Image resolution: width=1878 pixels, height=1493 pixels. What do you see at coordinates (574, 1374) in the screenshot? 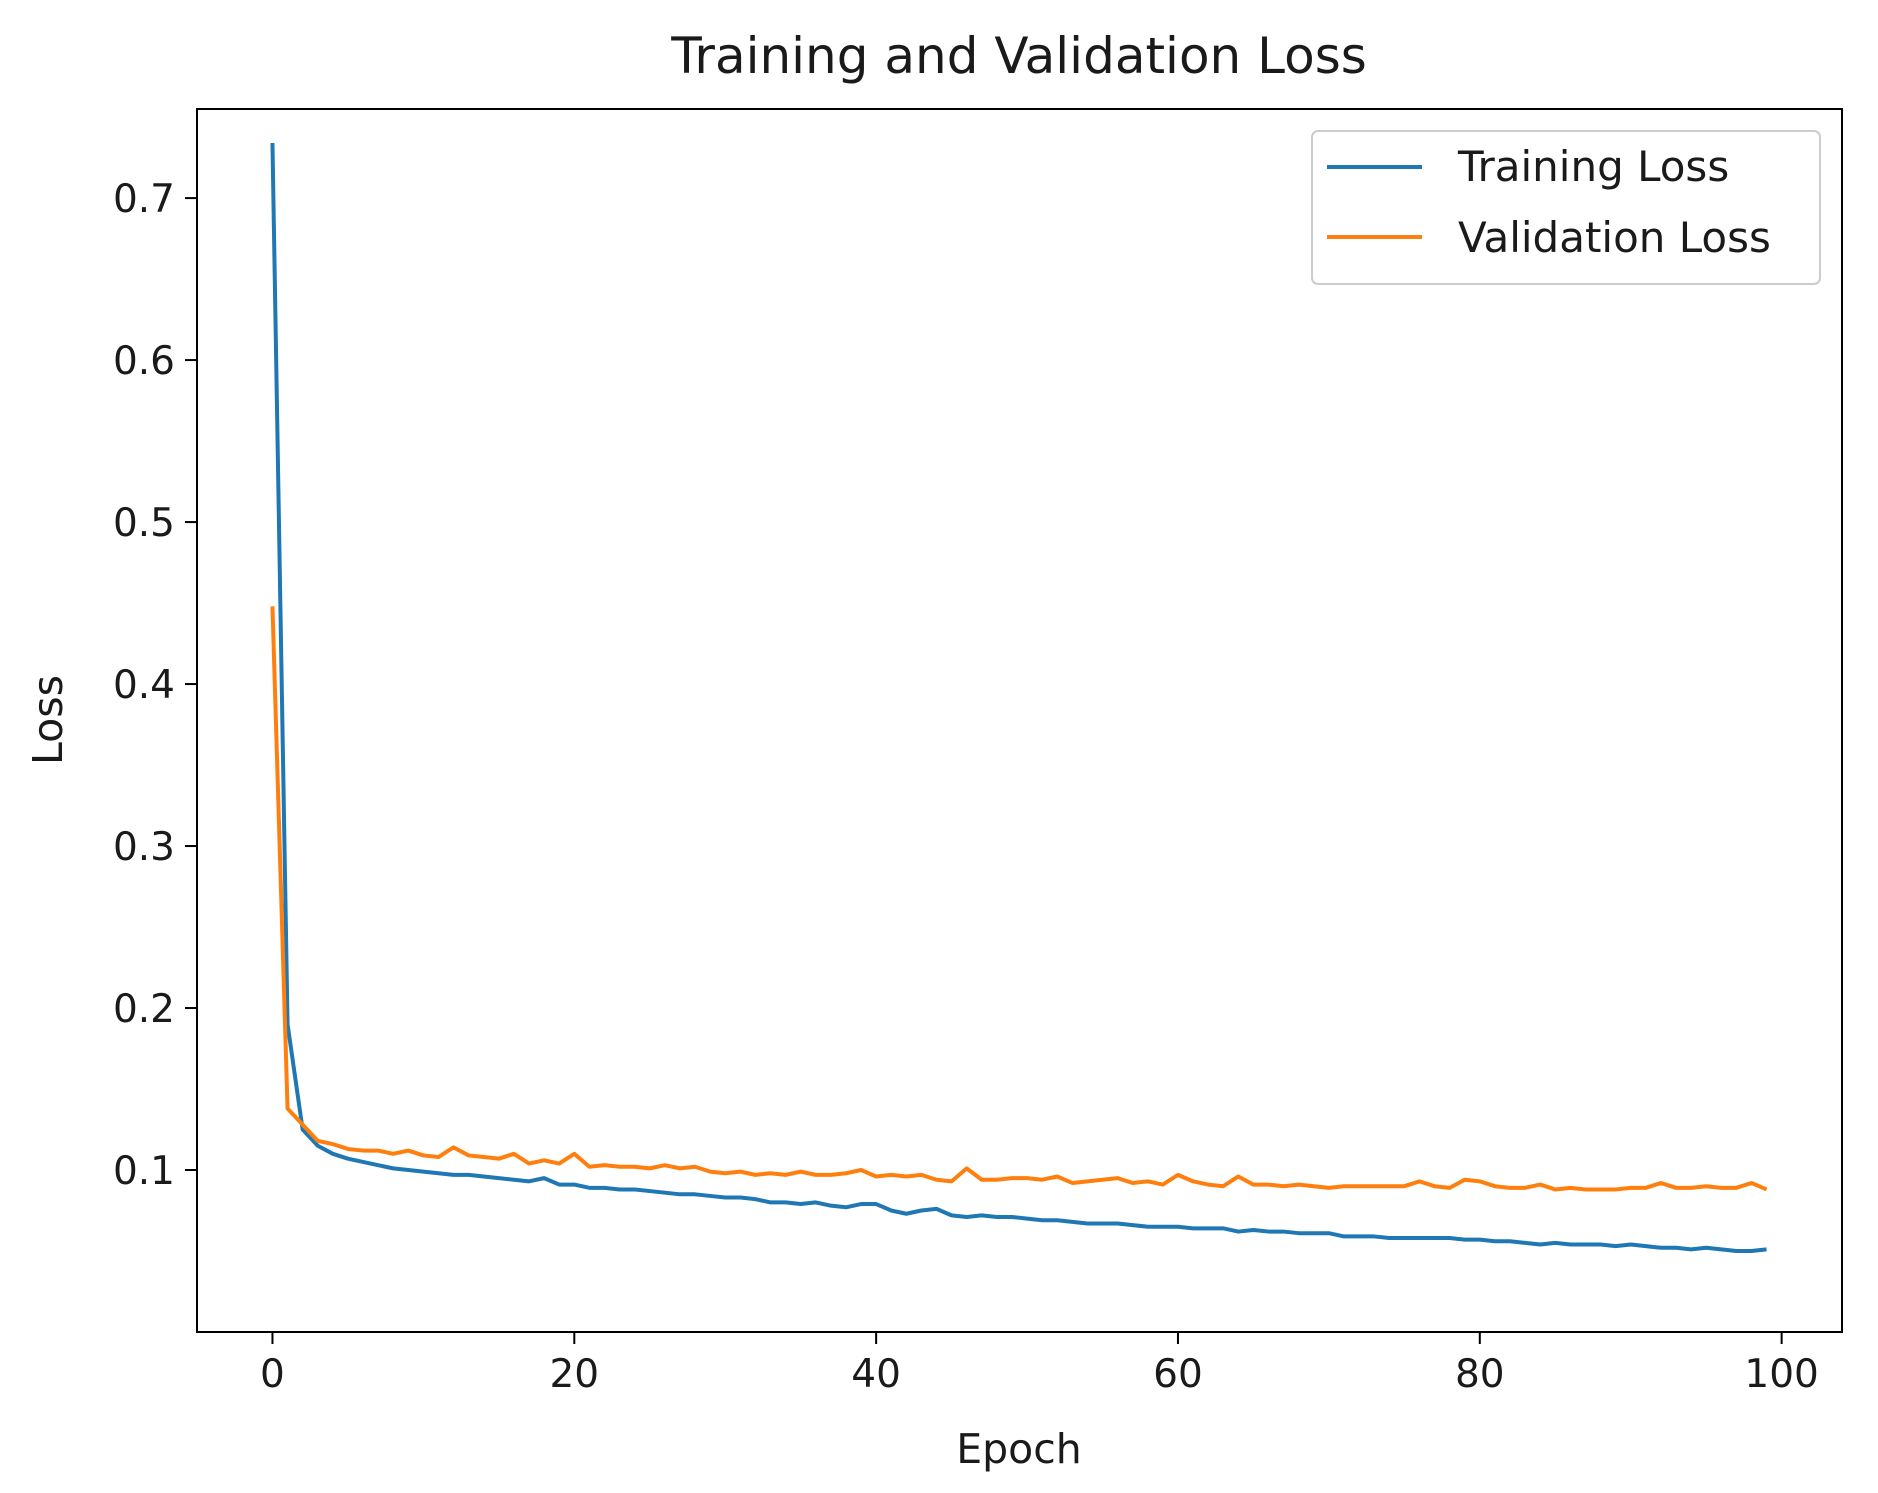
I see `x-tick-label: 20` at bounding box center [574, 1374].